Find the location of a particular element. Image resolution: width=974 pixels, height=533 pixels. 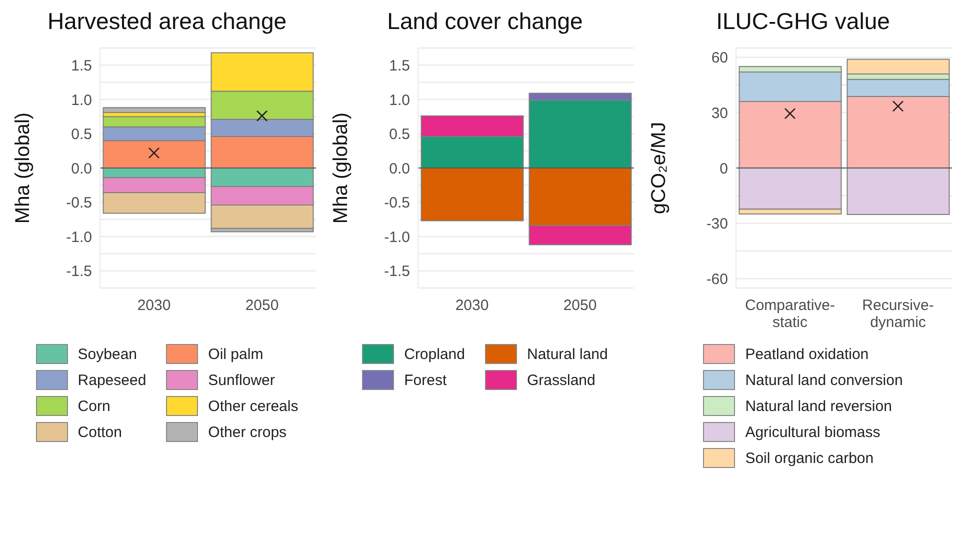

legend-label: Other cereals is located at coordinates (253, 406).